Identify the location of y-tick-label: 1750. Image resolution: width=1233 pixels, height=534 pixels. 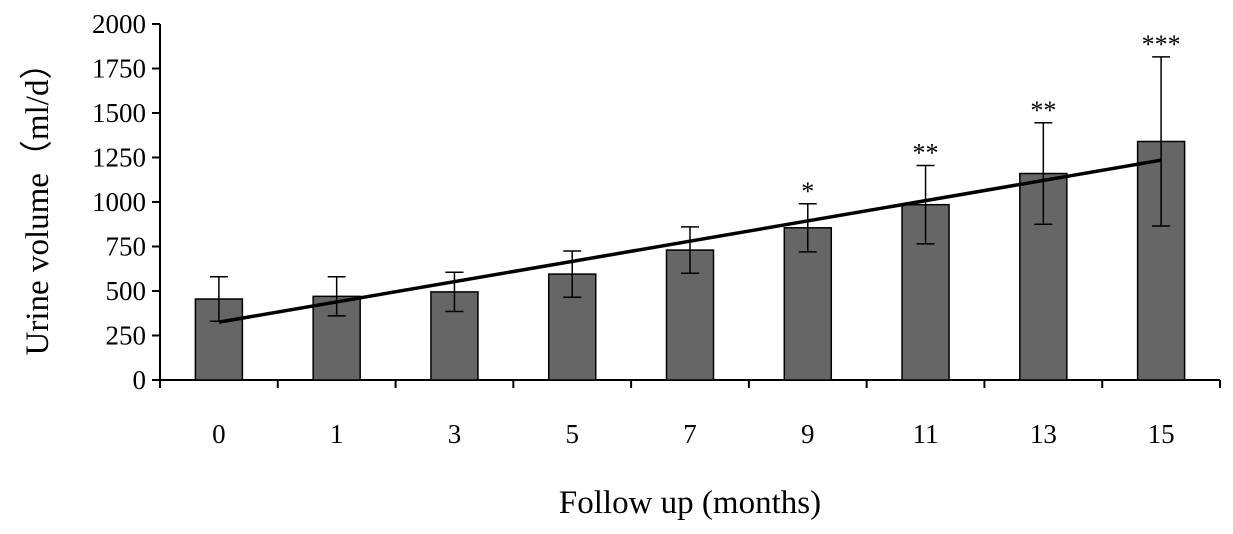
(119, 69).